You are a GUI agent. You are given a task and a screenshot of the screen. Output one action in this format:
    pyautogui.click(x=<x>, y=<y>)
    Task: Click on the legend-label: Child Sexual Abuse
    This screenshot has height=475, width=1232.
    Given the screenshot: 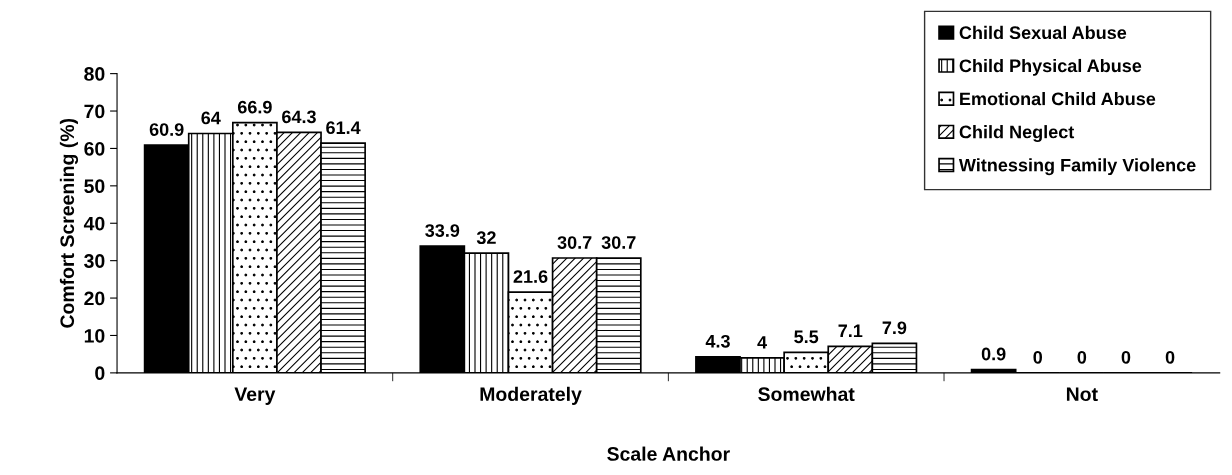 What is the action you would take?
    pyautogui.click(x=1043, y=32)
    